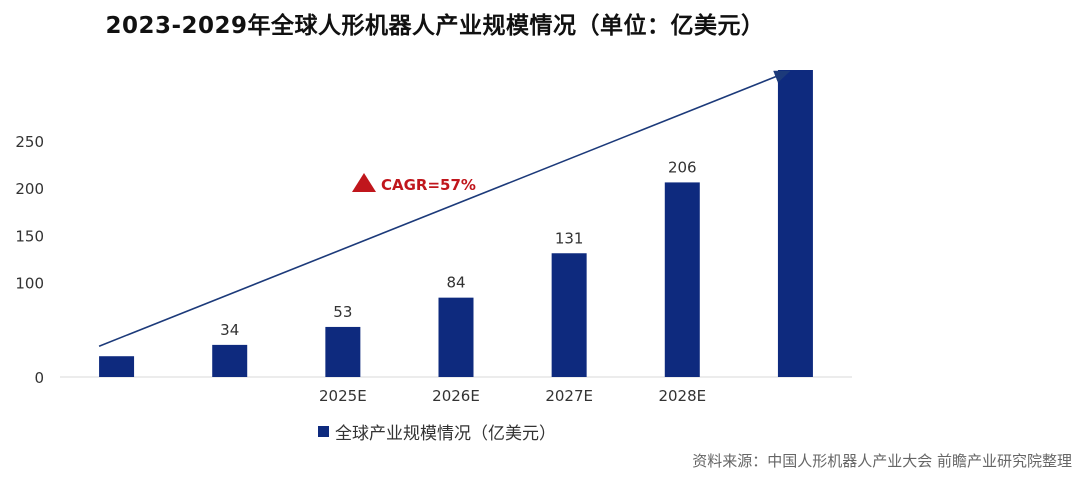 The width and height of the screenshot is (1080, 481). What do you see at coordinates (569, 315) in the screenshot?
I see `bar-2027E` at bounding box center [569, 315].